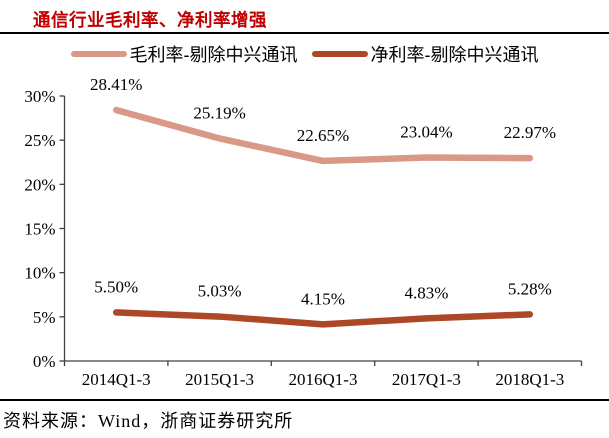 This screenshot has width=609, height=438. Describe the element at coordinates (44, 361) in the screenshot. I see `y-tick-label: 0%` at that location.